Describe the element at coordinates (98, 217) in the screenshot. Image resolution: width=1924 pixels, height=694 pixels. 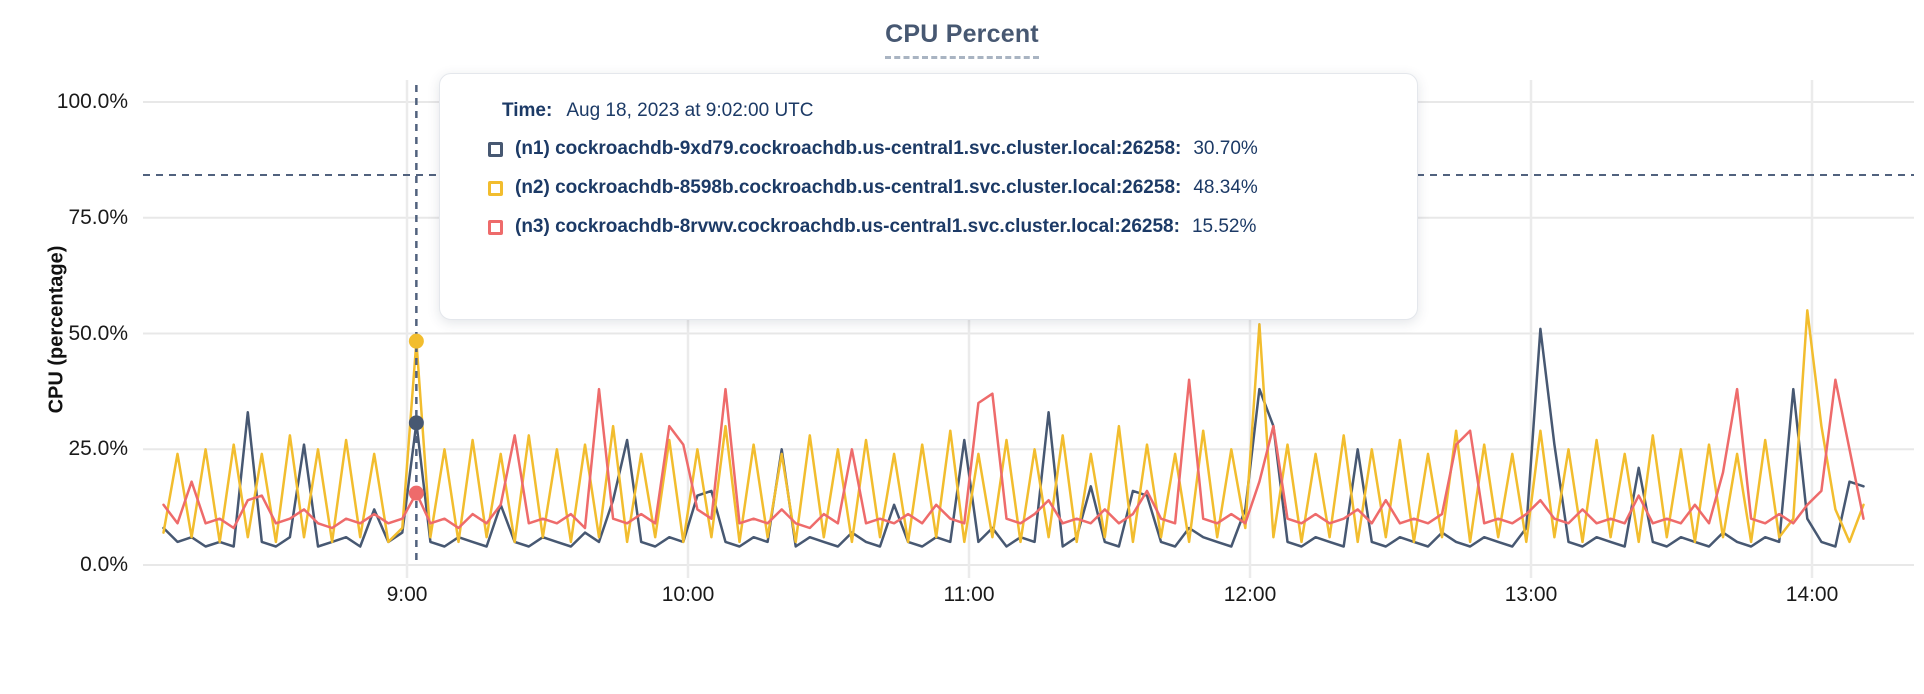
I see `y-tick-label: 75.0%` at that location.